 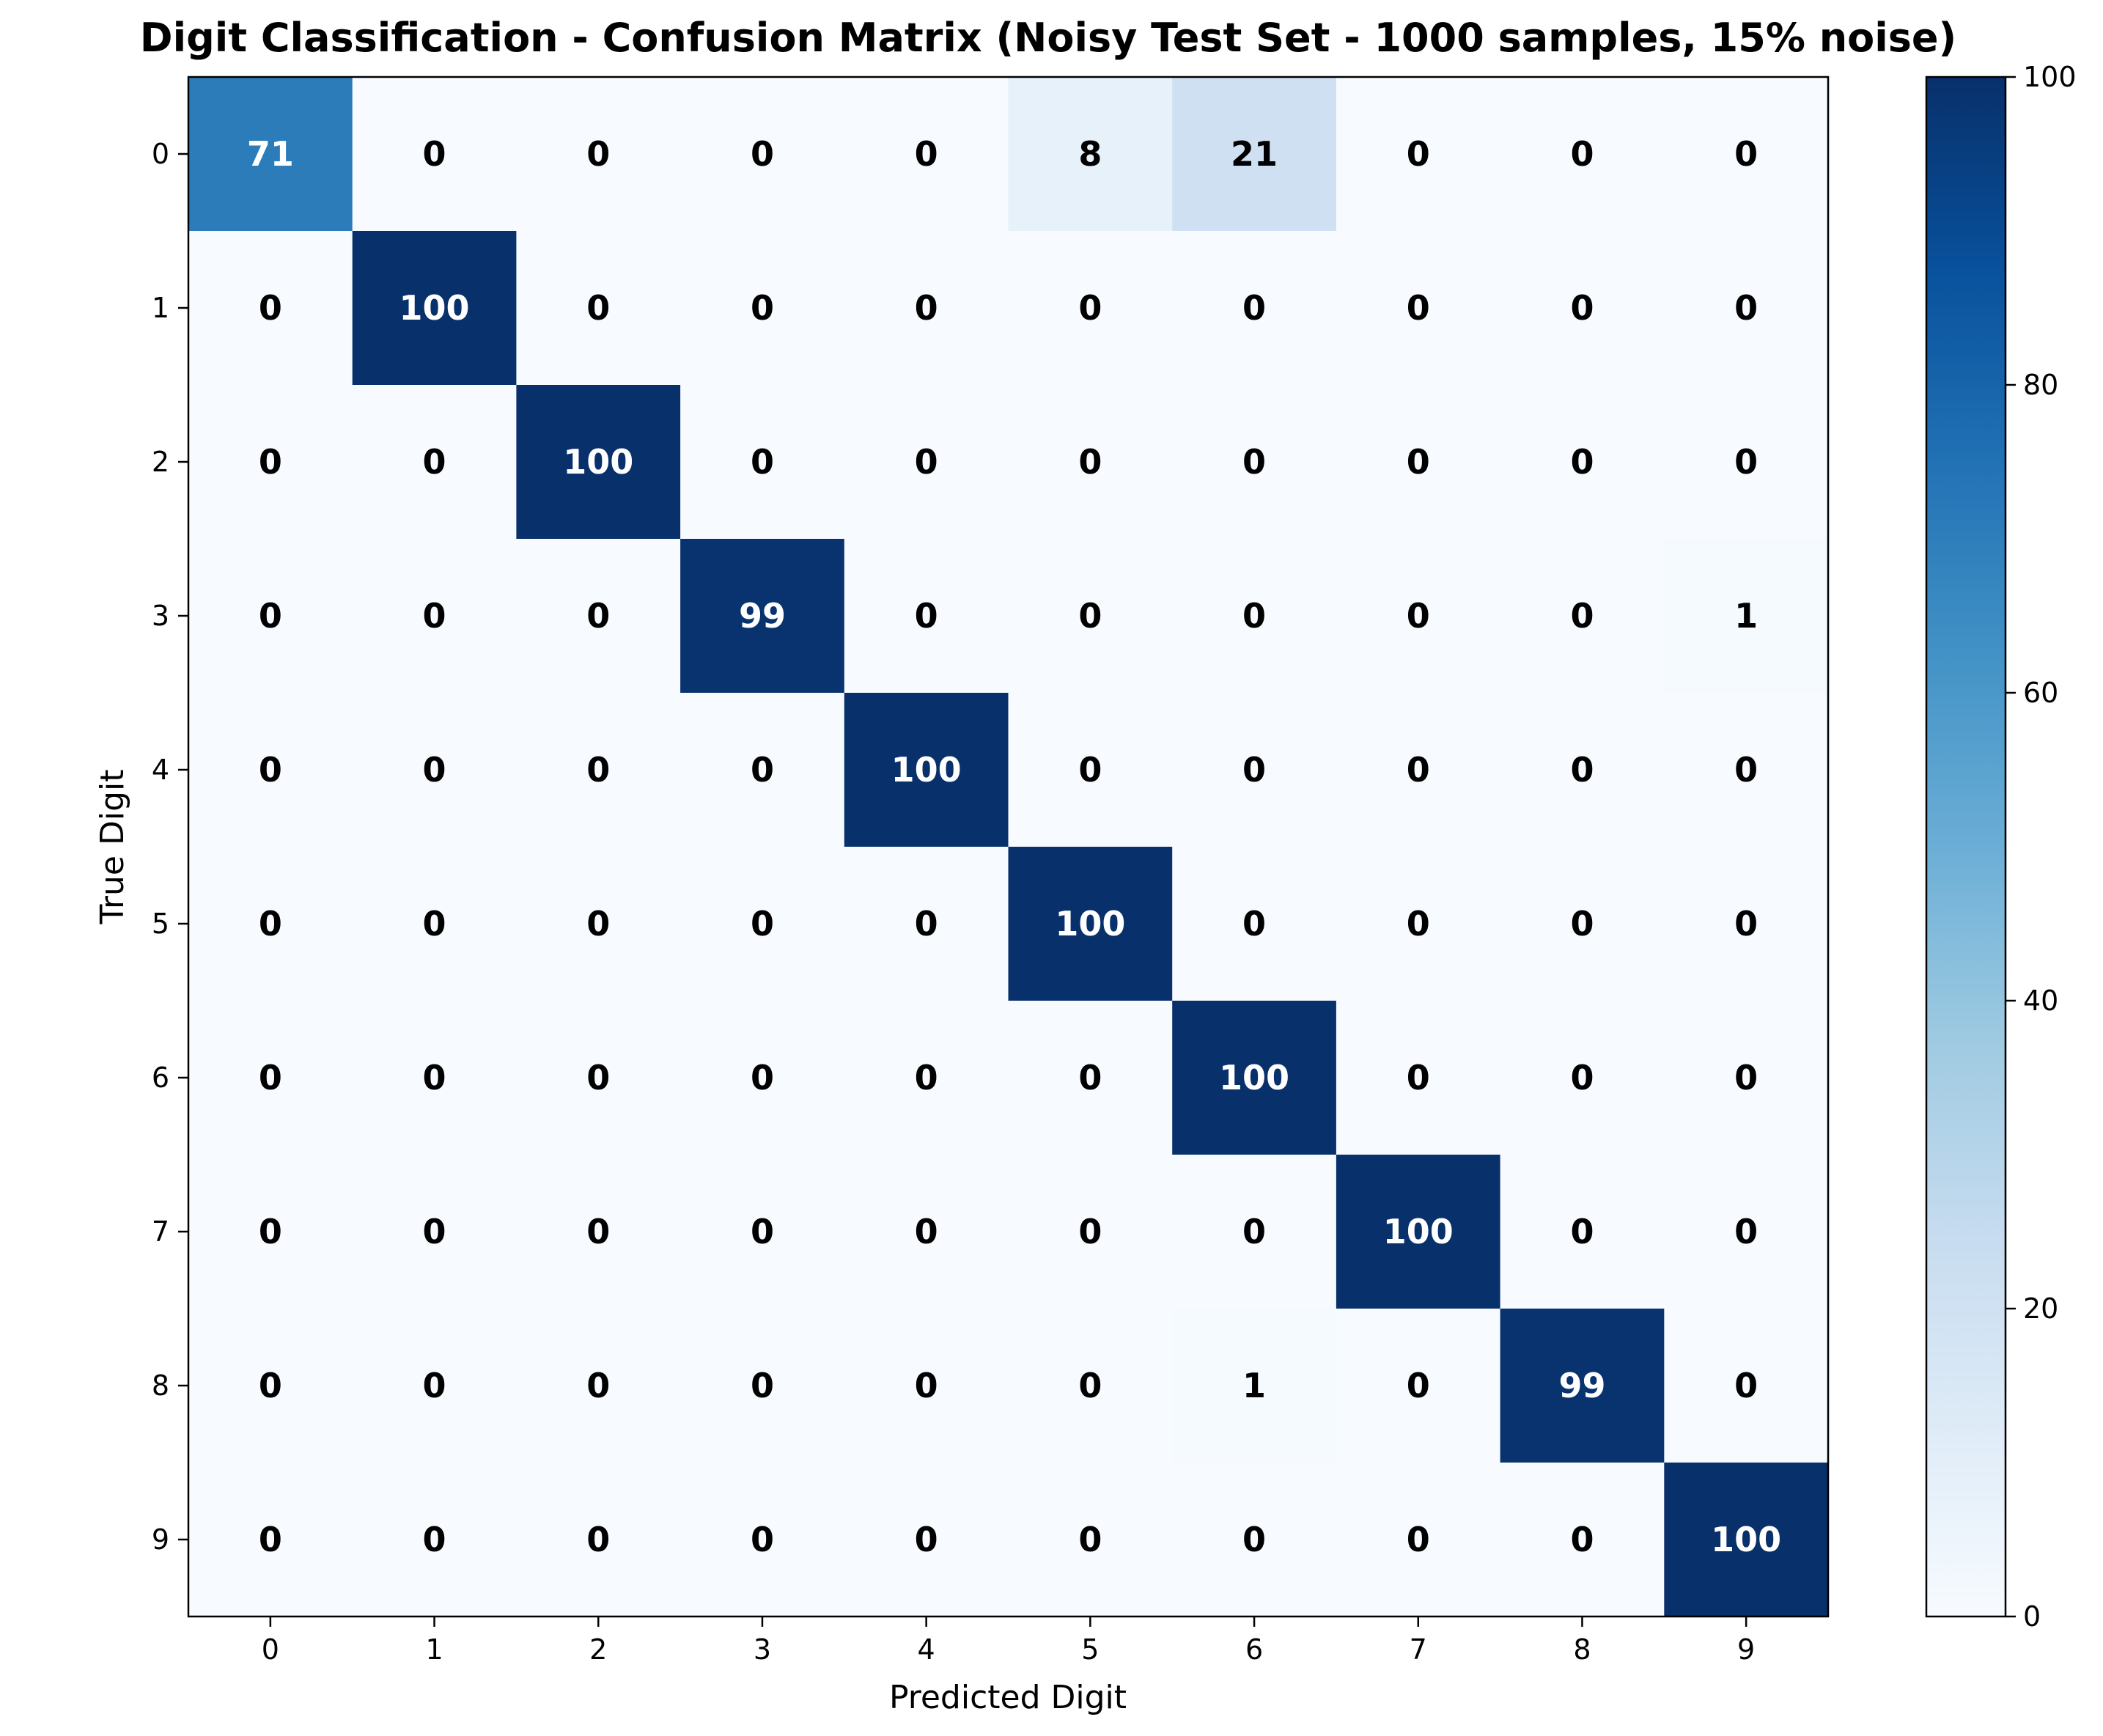 What do you see at coordinates (1582, 1649) in the screenshot?
I see `x-tick-label: 8` at bounding box center [1582, 1649].